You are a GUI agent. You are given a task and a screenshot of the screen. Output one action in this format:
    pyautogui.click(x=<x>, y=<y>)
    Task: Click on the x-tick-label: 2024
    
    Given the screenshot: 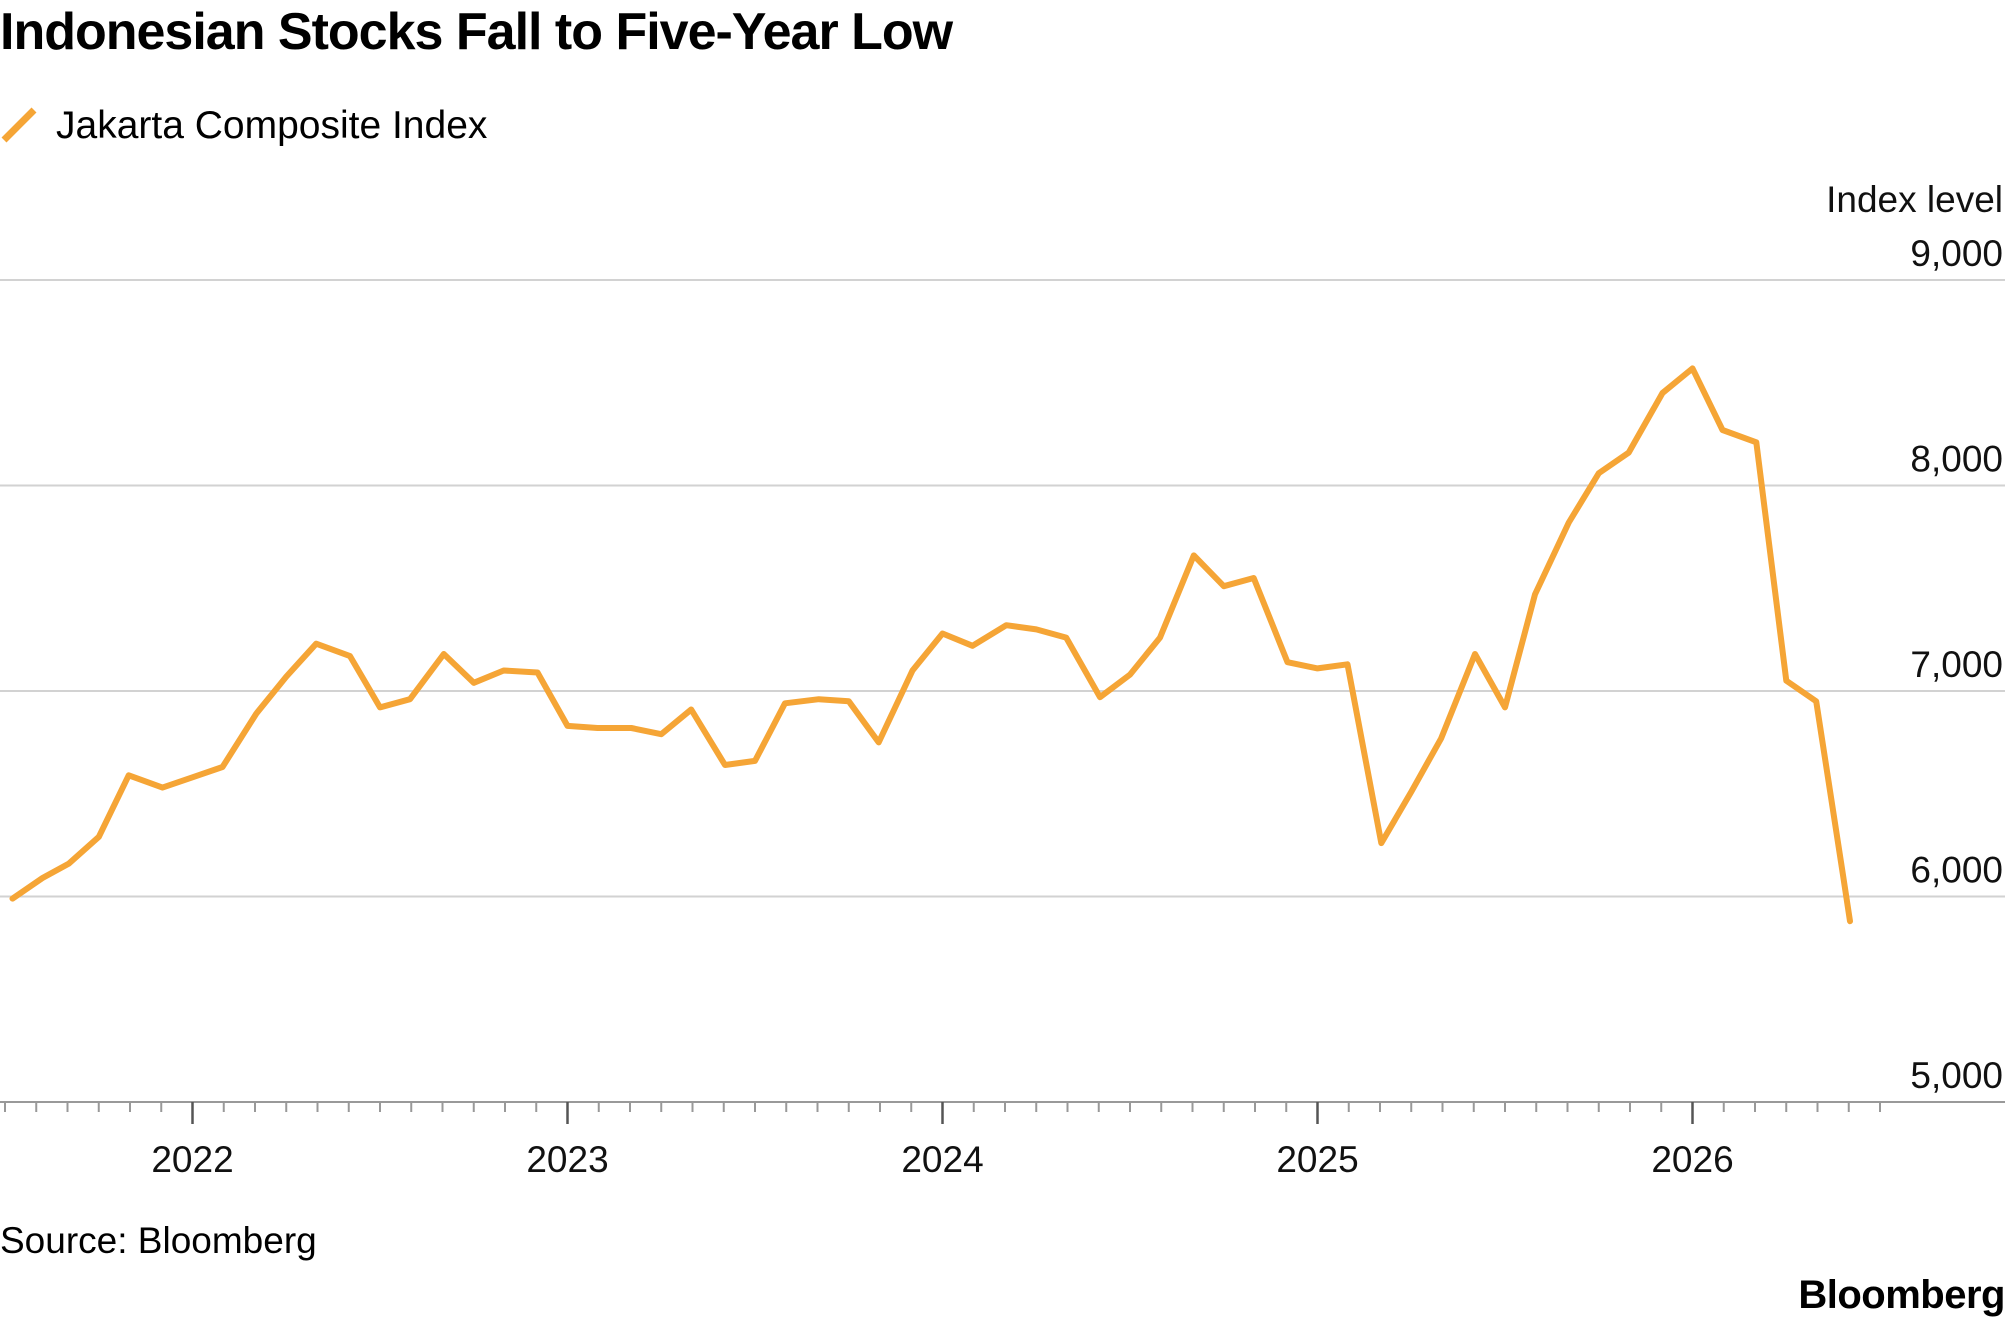 What is the action you would take?
    pyautogui.click(x=942, y=1159)
    